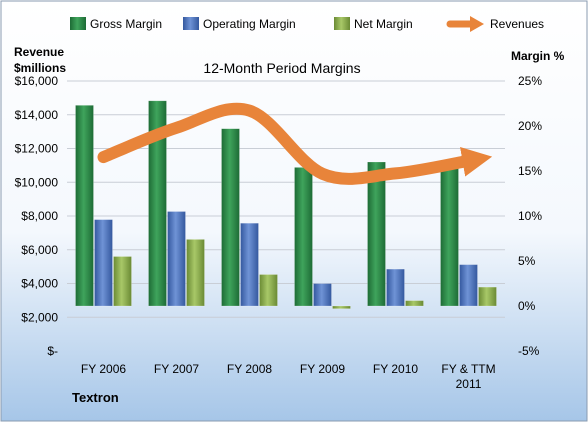  Describe the element at coordinates (469, 384) in the screenshot. I see `category-label: 2011` at that location.